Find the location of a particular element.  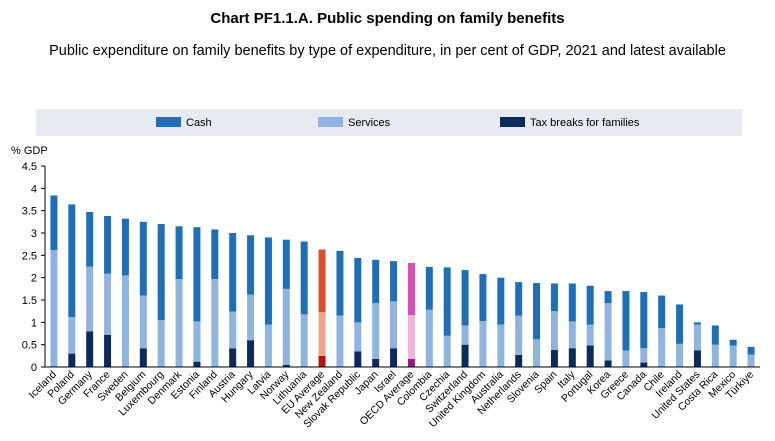

bar-cash-spain is located at coordinates (554, 297).